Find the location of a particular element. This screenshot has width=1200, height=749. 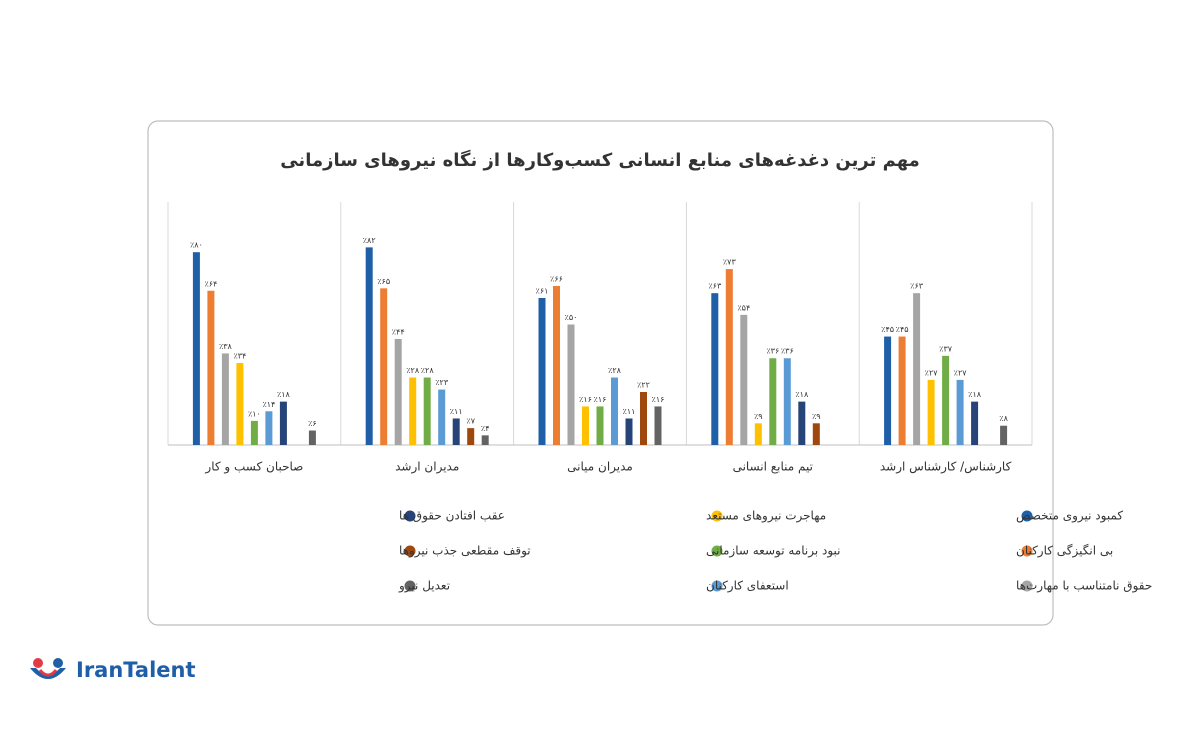

logo-text: IranTalent is located at coordinates (136, 670).